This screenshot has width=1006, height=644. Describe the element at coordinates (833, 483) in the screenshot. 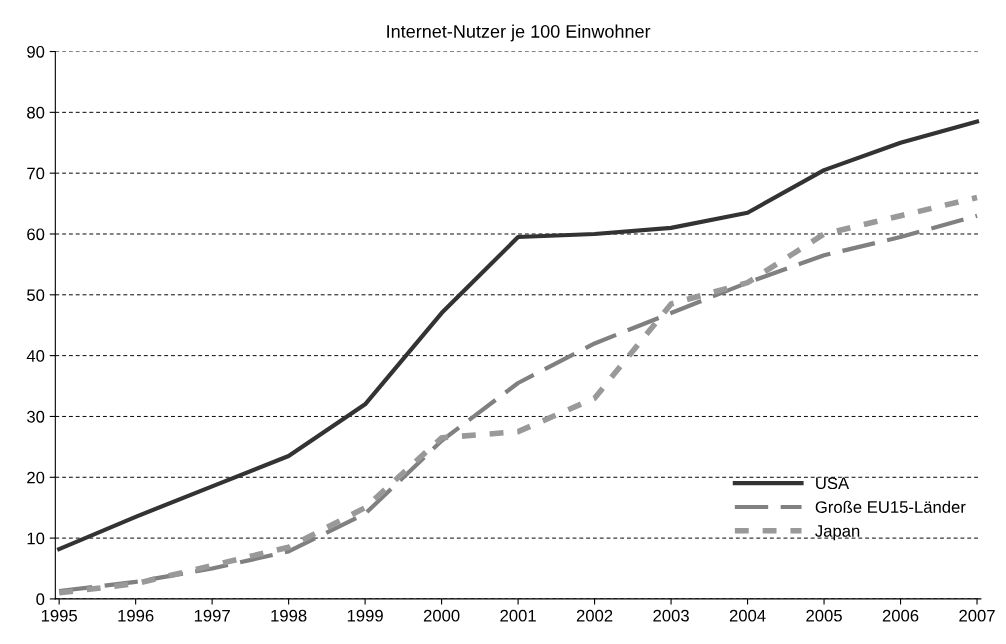

I see `legend-label: USA` at that location.